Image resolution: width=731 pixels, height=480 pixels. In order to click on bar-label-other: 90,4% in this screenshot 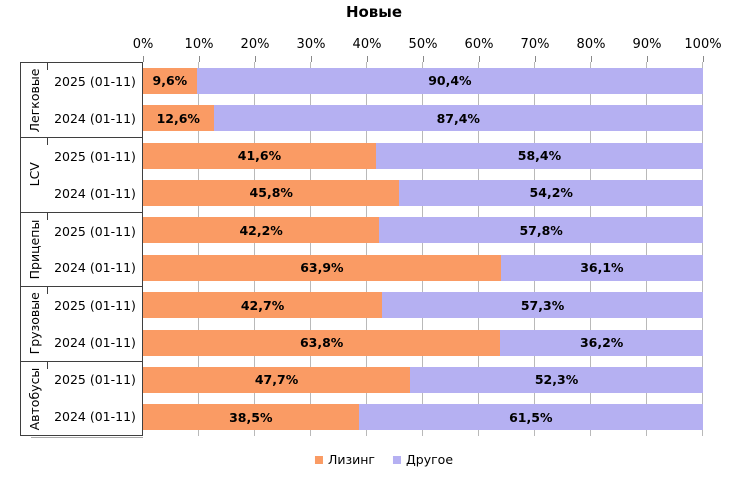, I will do `click(450, 81)`.